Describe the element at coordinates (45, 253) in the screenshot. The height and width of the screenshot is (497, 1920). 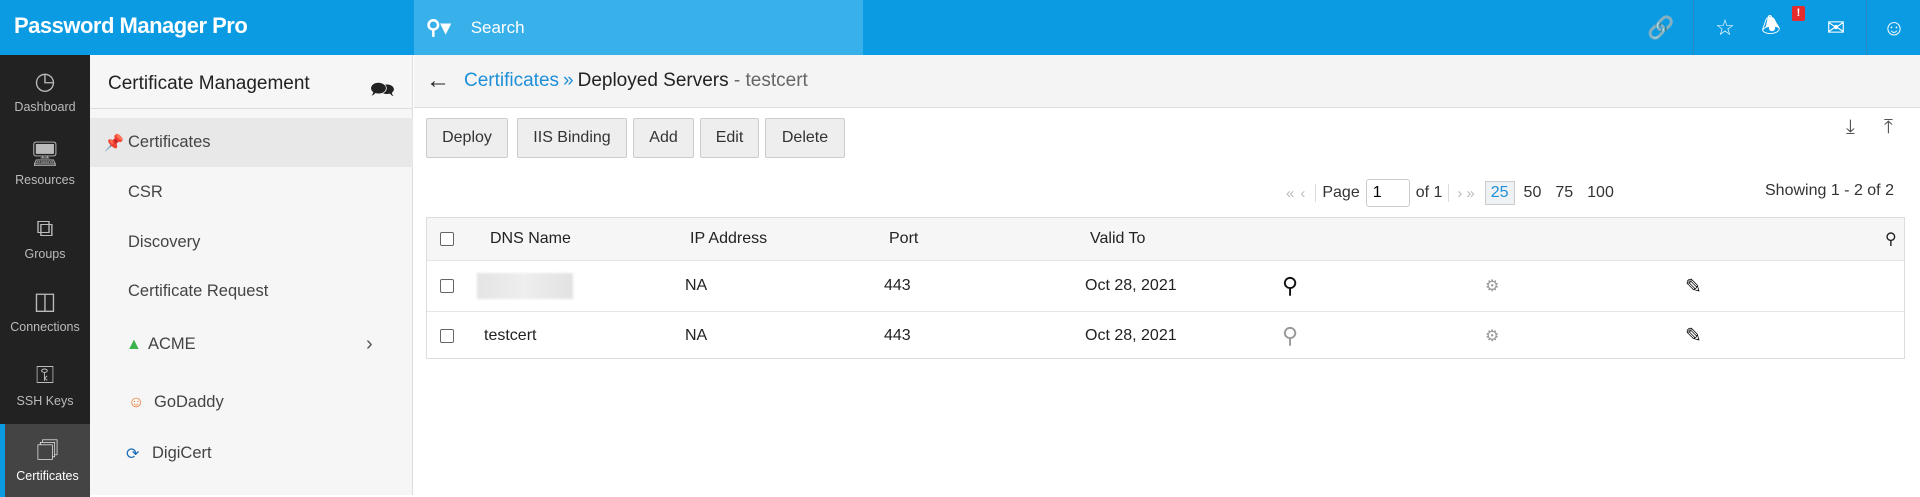
I see `rail-label: Groups` at that location.